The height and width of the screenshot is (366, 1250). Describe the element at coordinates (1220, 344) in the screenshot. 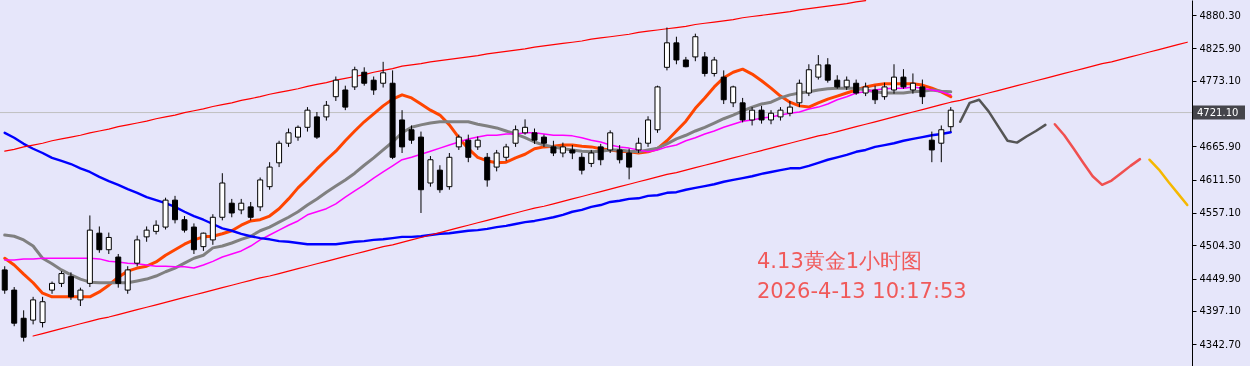

I see `y-tick-label: 4342.70` at that location.